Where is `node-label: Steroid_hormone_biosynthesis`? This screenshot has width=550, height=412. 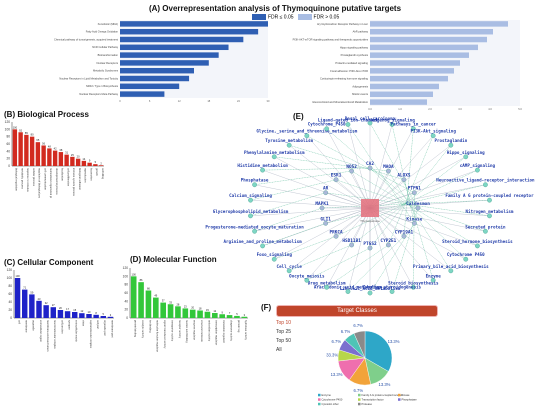 node-label: Steroid_hormone_biosynthesis is located at coordinates (477, 241).